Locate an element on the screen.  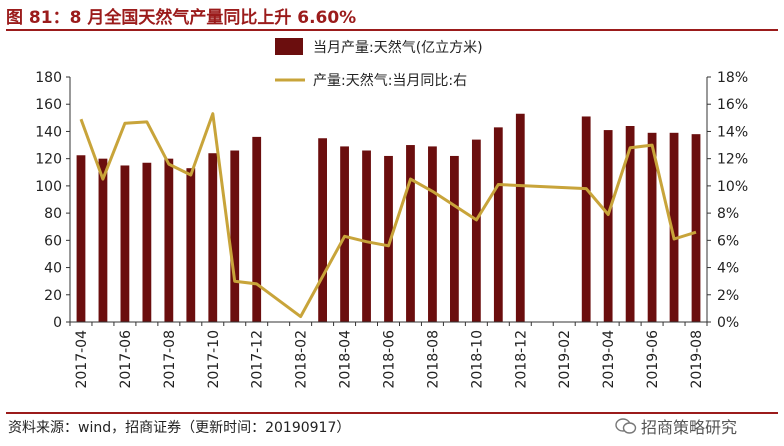
right-tick-label: 18% is located at coordinates (732, 78).